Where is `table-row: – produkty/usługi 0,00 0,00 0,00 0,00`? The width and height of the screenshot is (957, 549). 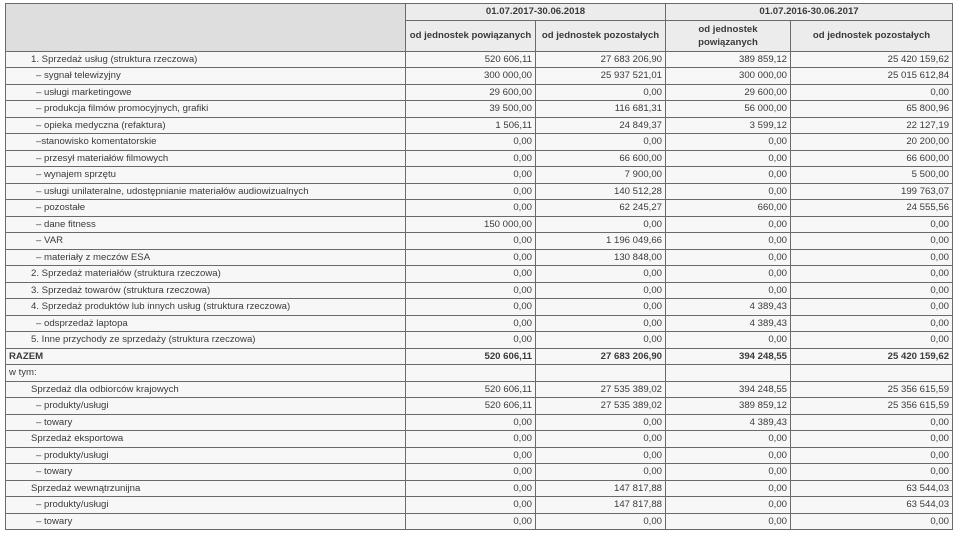
table-row: – produkty/usługi 0,00 0,00 0,00 0,00 is located at coordinates (479, 455).